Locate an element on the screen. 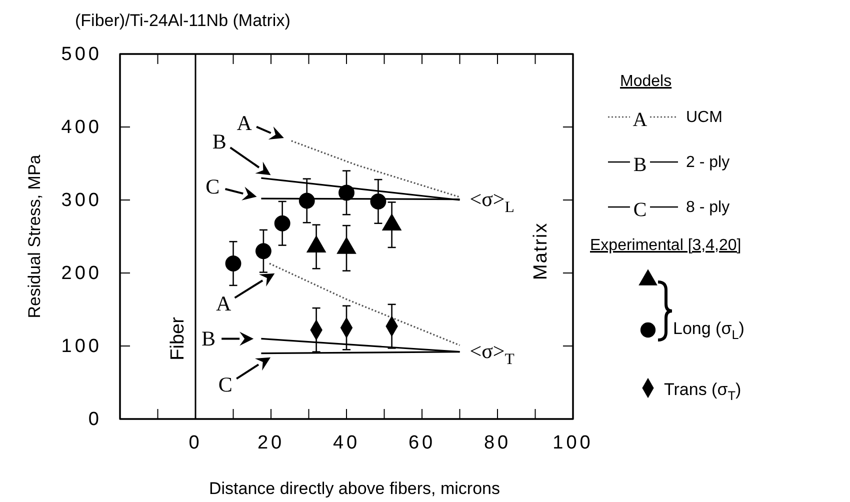 The image size is (850, 502). y-tick-label: 0 is located at coordinates (95, 419).